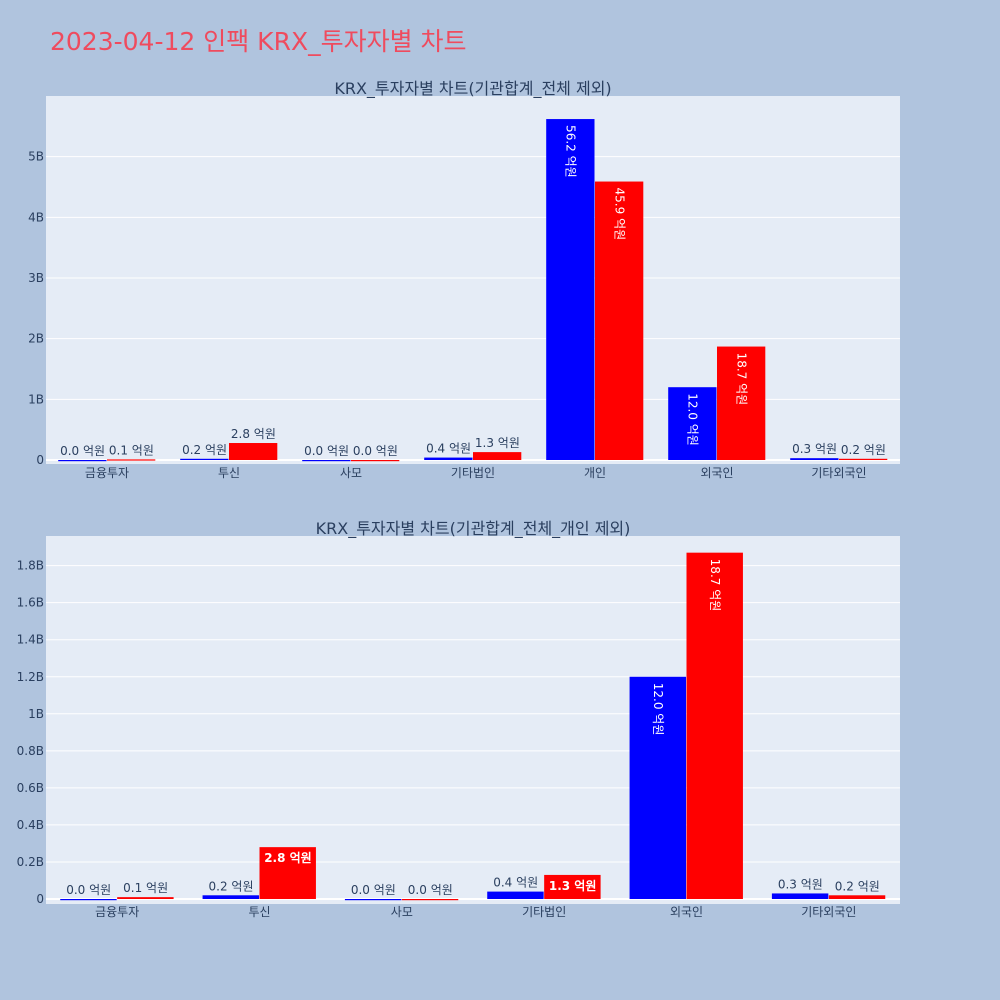  I want to click on y-tick-label: 0.4B, so click(30, 825).